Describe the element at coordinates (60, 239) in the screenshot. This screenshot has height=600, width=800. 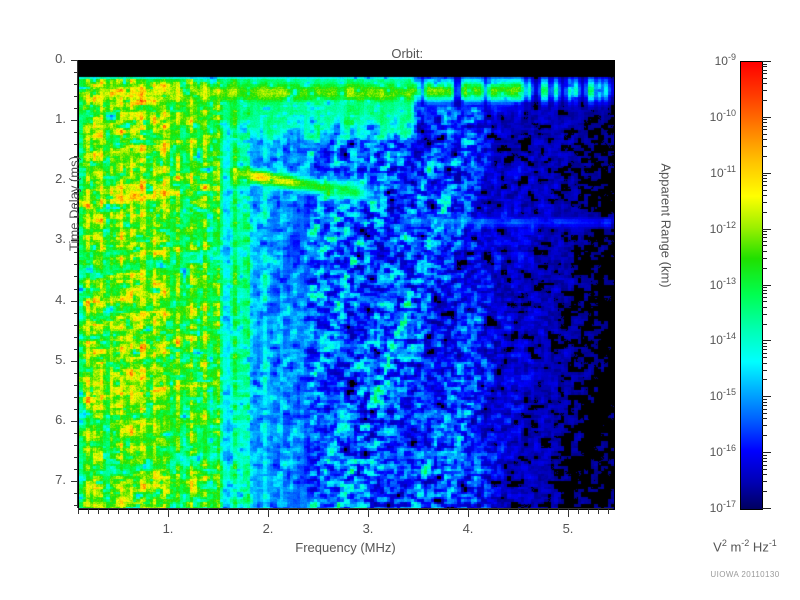
I see `y-tick-label: 3.` at that location.